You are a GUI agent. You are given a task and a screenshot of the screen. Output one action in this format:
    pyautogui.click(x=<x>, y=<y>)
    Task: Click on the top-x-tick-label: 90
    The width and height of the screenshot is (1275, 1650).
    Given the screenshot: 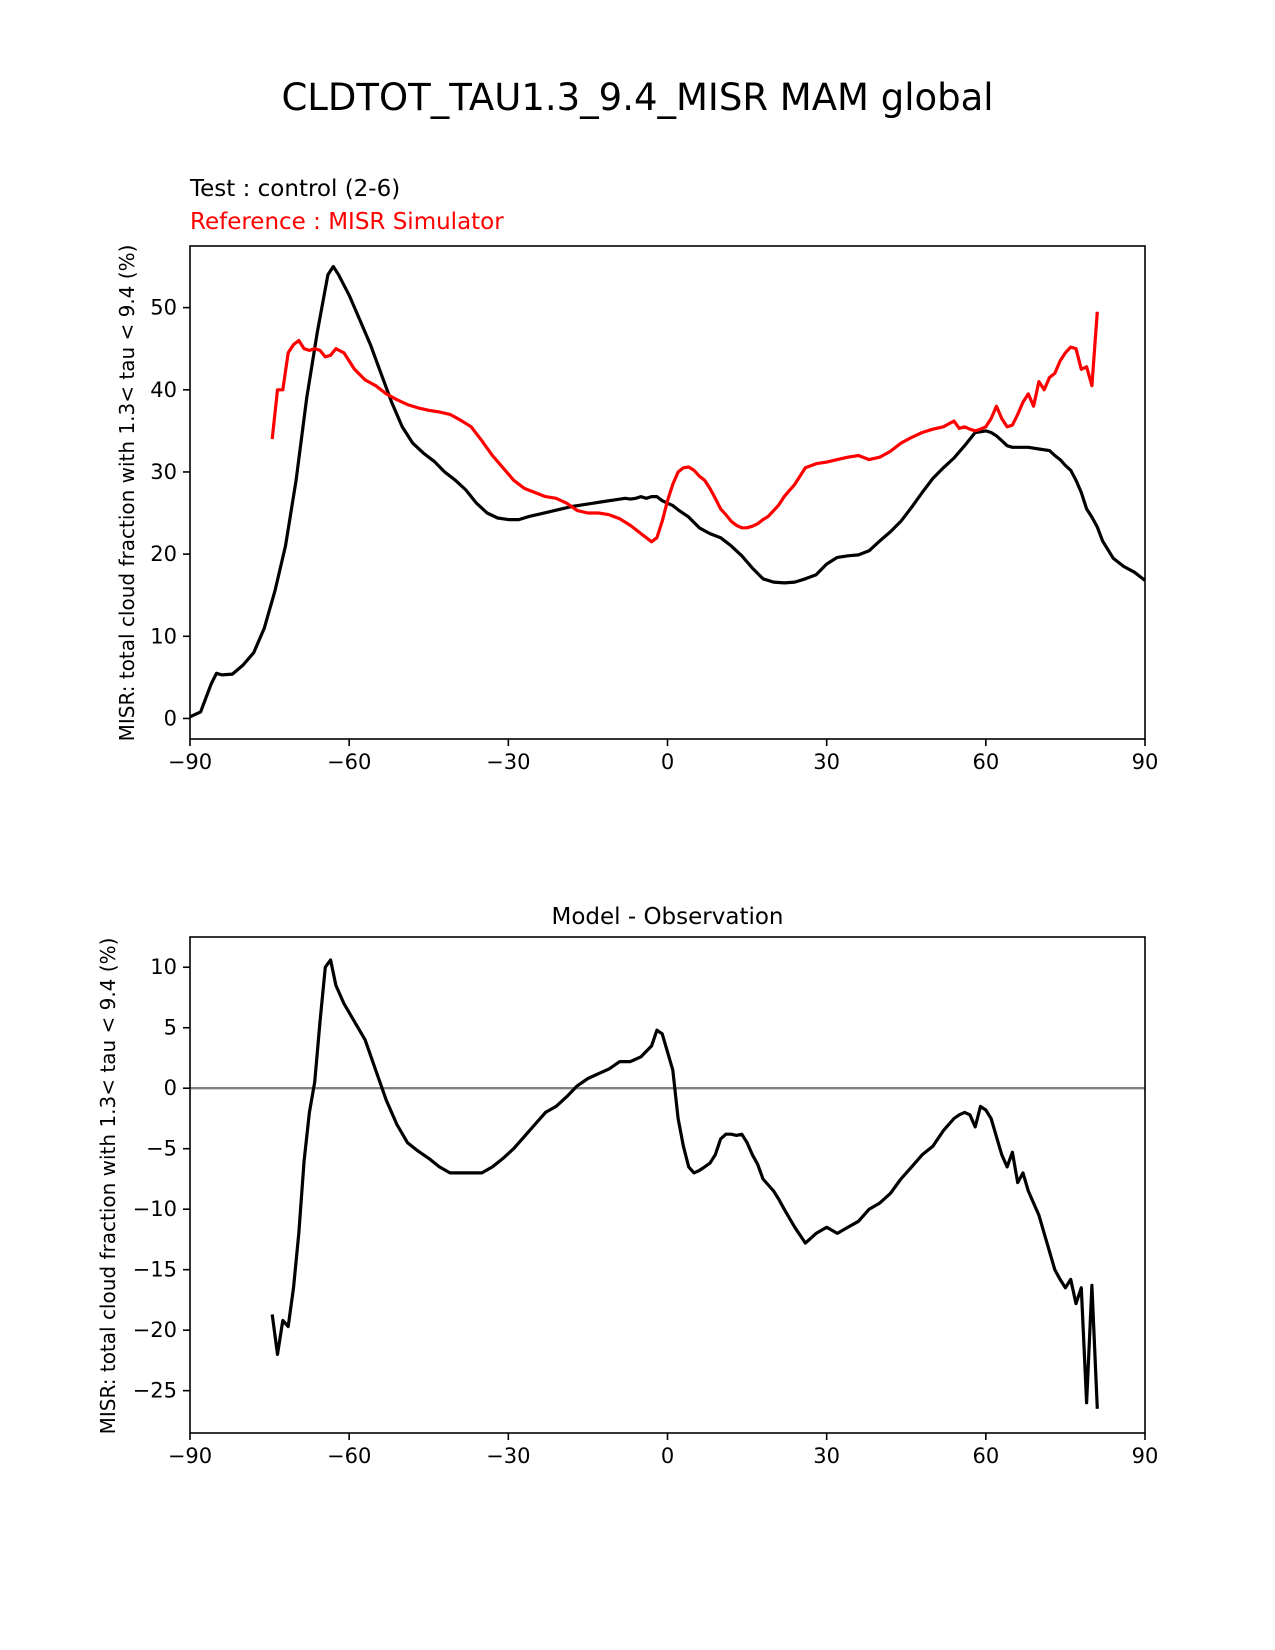 What is the action you would take?
    pyautogui.click(x=1145, y=762)
    